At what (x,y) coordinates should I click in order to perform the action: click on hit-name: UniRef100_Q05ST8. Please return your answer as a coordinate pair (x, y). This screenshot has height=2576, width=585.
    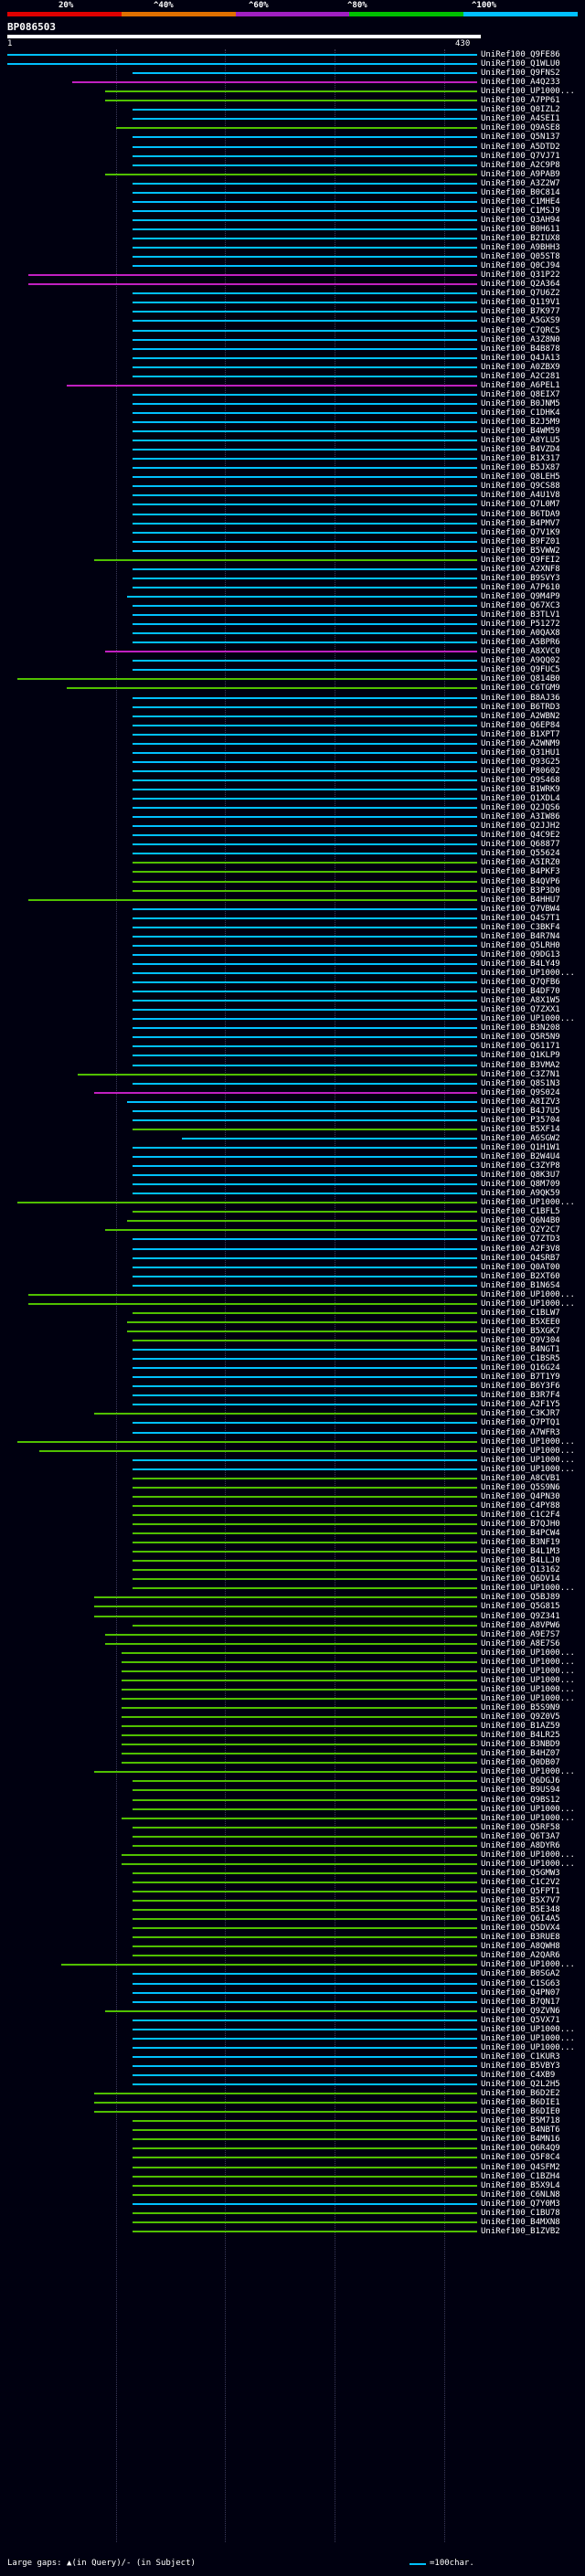
    Looking at the image, I should click on (520, 257).